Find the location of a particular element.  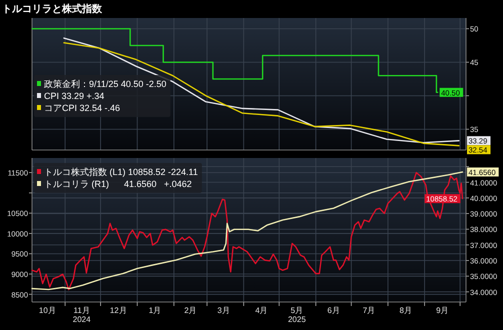

x-tick-label: 4月 is located at coordinates (261, 310).